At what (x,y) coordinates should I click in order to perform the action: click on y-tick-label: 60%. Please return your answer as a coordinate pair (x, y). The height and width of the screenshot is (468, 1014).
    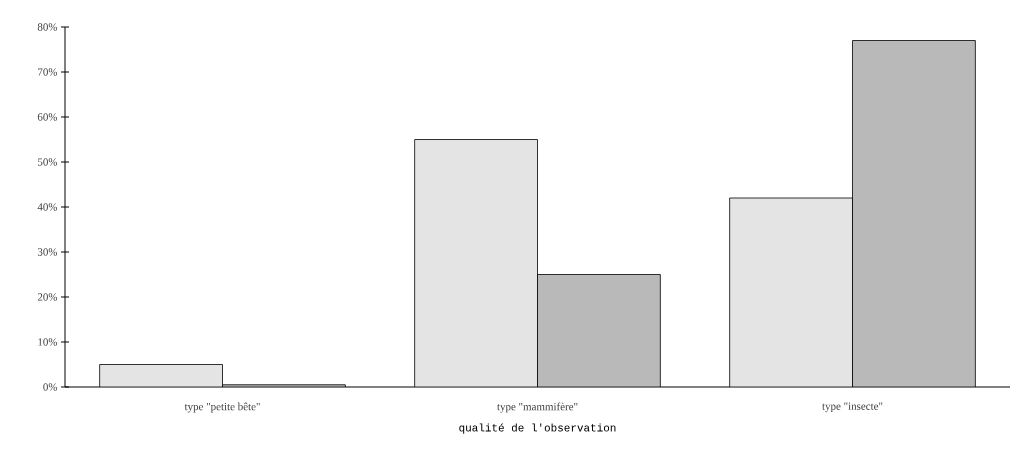
    Looking at the image, I should click on (47, 117).